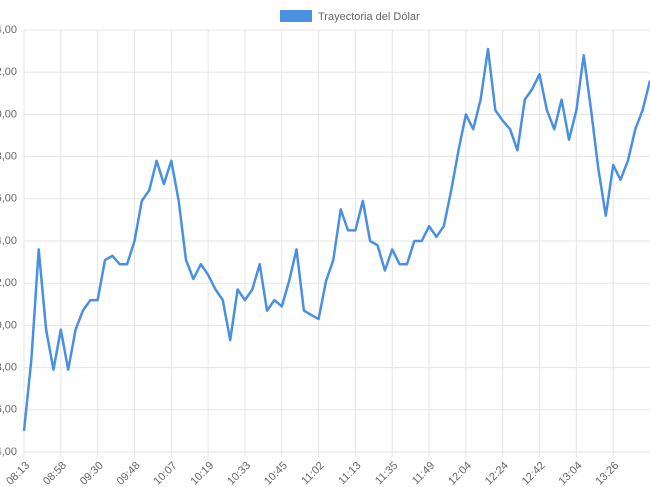 Image resolution: width=650 pixels, height=487 pixels. What do you see at coordinates (312, 473) in the screenshot?
I see `x-tick-label: 11:02` at bounding box center [312, 473].